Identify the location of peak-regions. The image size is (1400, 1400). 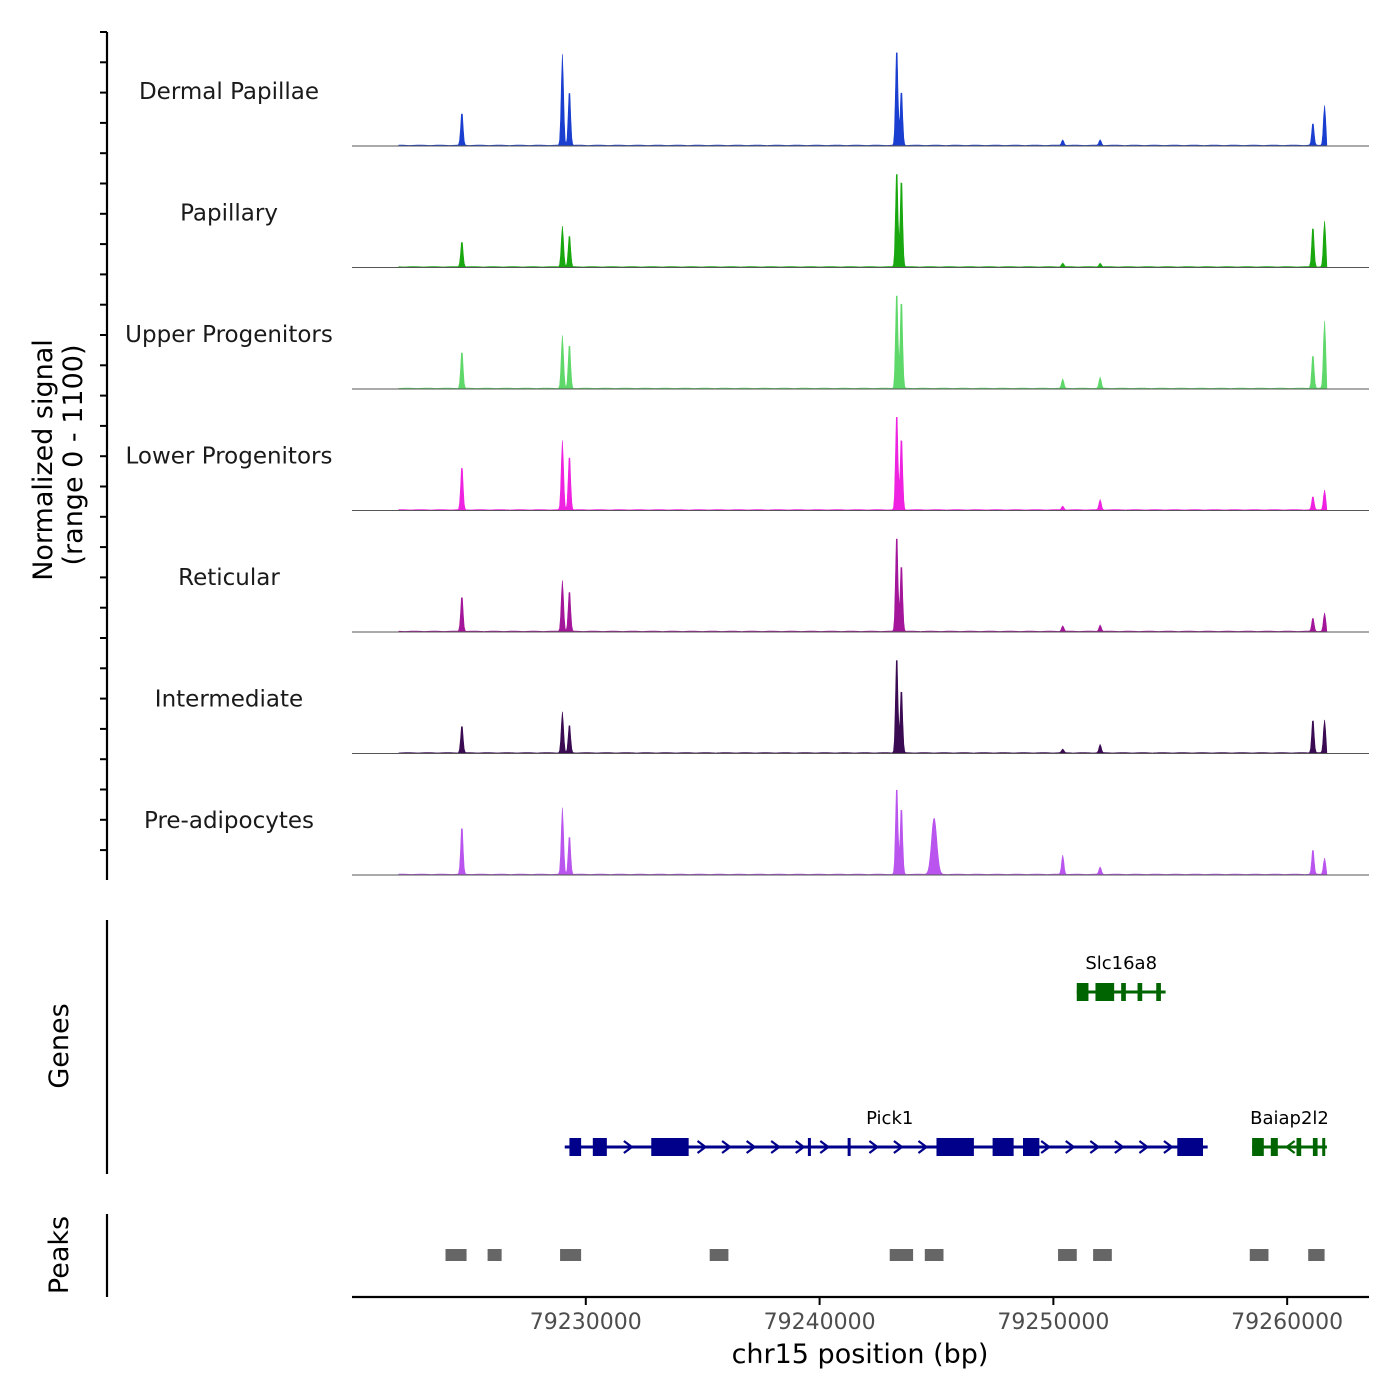
(885, 1255).